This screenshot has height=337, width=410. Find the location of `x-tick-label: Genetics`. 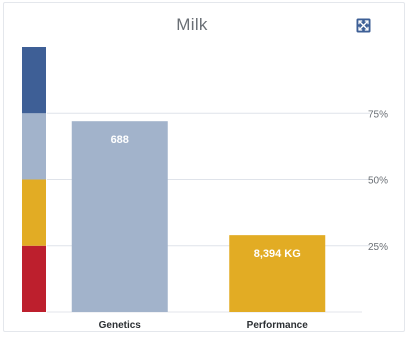

x-tick-label: Genetics is located at coordinates (120, 325).